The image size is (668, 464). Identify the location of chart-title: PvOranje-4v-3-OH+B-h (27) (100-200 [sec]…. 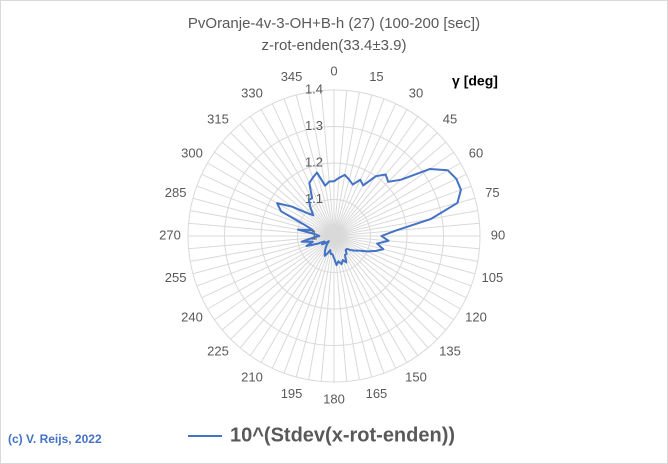
(334, 23).